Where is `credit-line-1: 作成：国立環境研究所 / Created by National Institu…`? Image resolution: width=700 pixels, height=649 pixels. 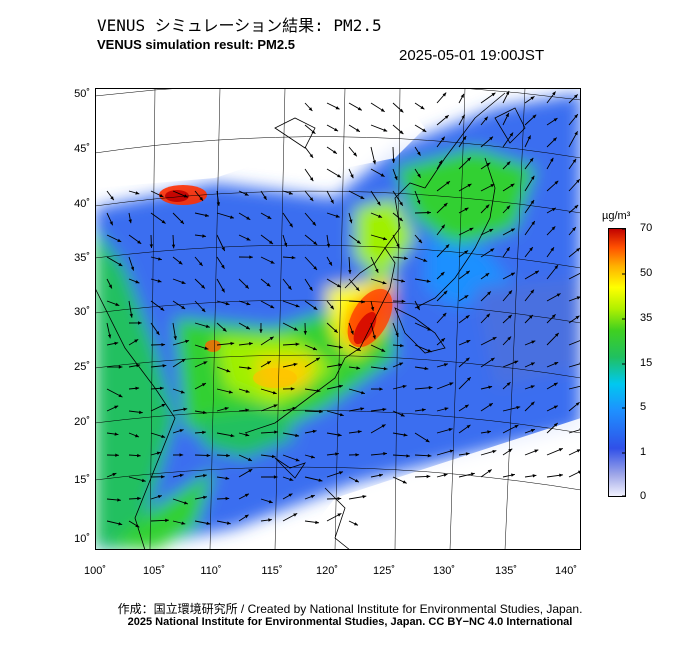 credit-line-1: 作成：国立環境研究所 / Created by National Institu… is located at coordinates (350, 609).